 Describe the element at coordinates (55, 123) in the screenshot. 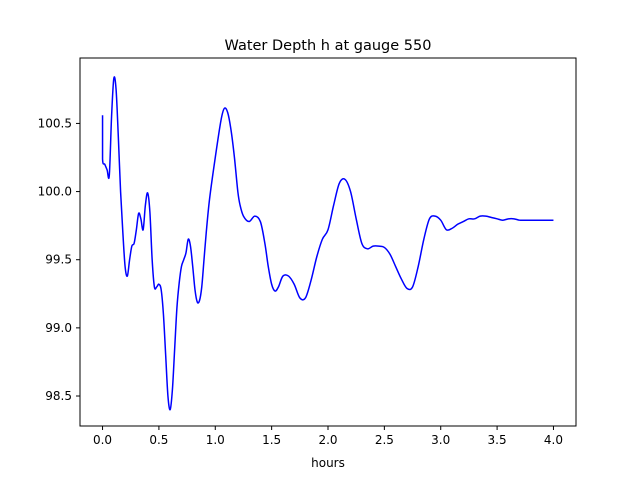

I see `y-tick-label: 100.5` at that location.